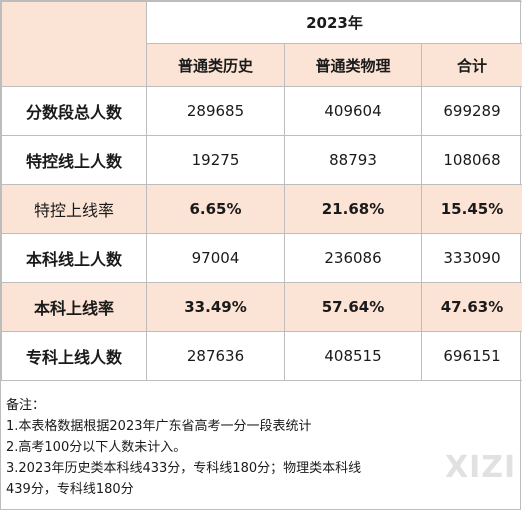  What do you see at coordinates (215, 65) in the screenshot?
I see `col-header-history: 普通类历史` at bounding box center [215, 65].